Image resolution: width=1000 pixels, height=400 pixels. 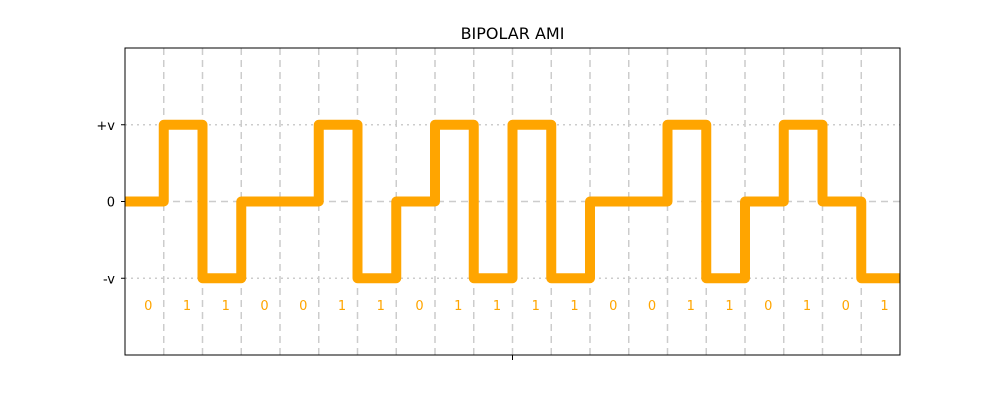 What do you see at coordinates (516, 306) in the screenshot?
I see `bit-labels: 0 1 1 0 0 1 1 0 1 1 1 1 0 0 1 1 0 1 0 1` at bounding box center [516, 306].